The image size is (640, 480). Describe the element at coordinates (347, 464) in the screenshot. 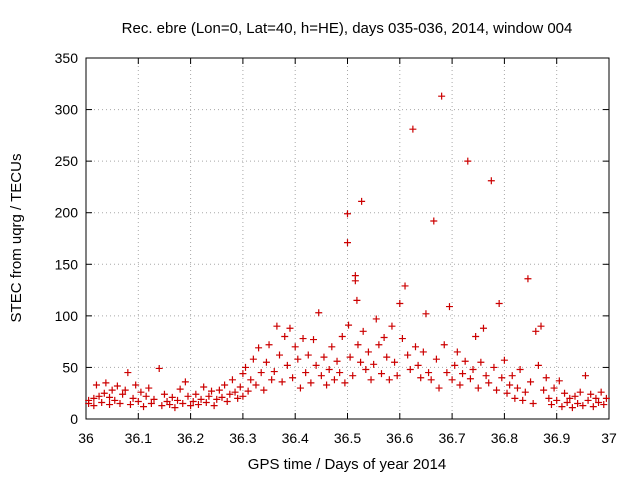

I see `x-axis-label: GPS time / Days of year 2014` at that location.